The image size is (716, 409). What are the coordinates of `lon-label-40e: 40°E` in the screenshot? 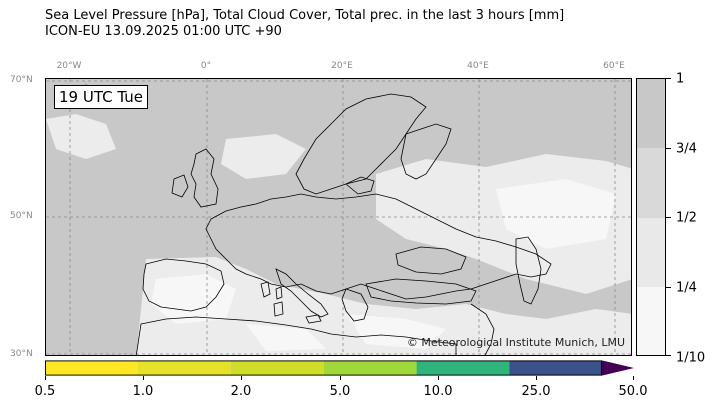 It's located at (478, 66).